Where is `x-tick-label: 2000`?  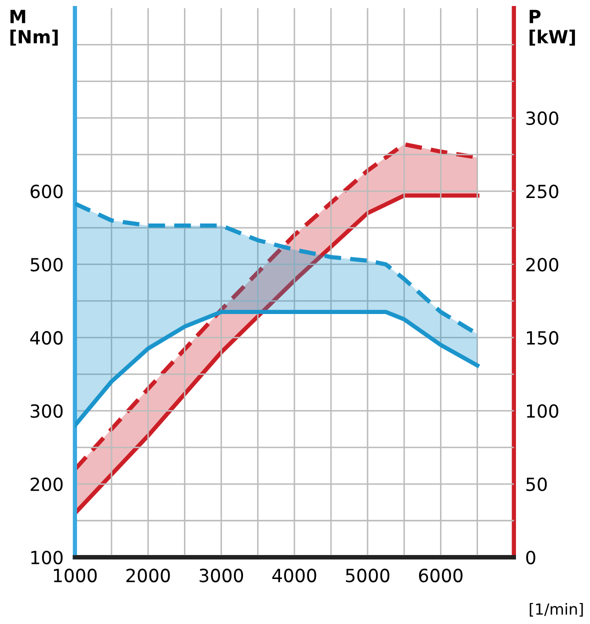 x-tick-label: 2000 is located at coordinates (148, 575).